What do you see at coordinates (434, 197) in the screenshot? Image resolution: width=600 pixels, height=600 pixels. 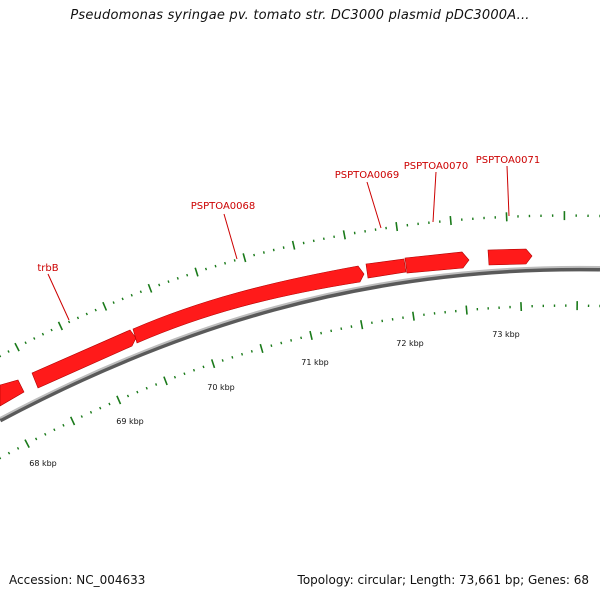 I see `leader-line-PSPTOA0070` at bounding box center [434, 197].